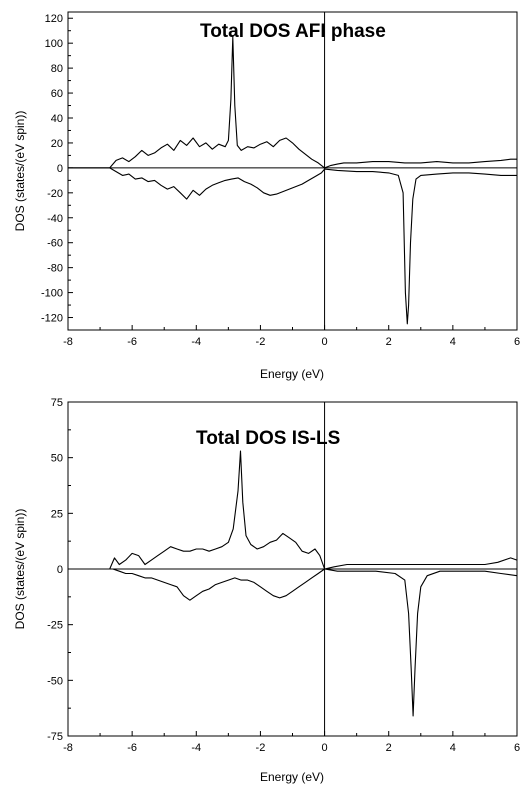 The image size is (521, 790). What do you see at coordinates (54, 44) in the screenshot?
I see `y-tick-label: 100` at bounding box center [54, 44].